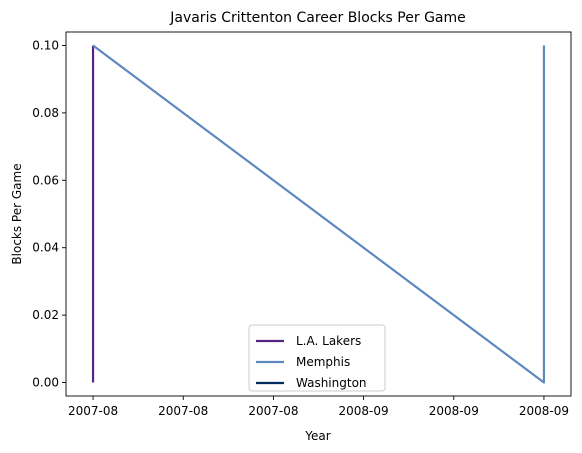  Describe the element at coordinates (49, 214) in the screenshot. I see `y-axis-ticks: 0.00 0.02 0.04 0.06 0.08 0.10` at that location.